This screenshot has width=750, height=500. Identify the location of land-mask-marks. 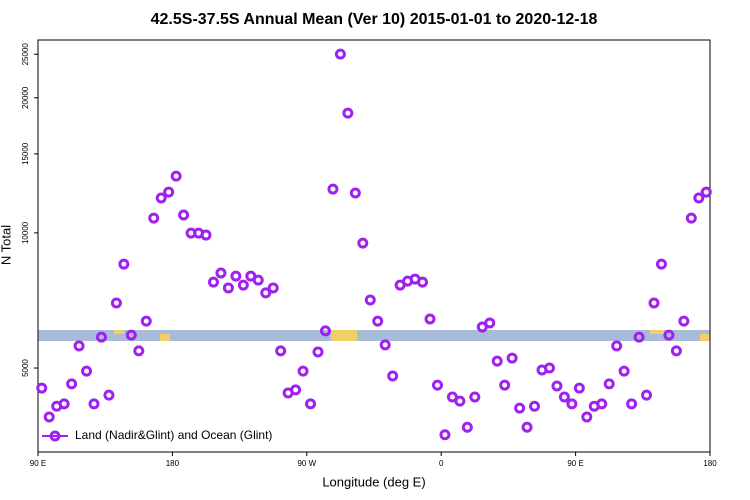
(412, 335).